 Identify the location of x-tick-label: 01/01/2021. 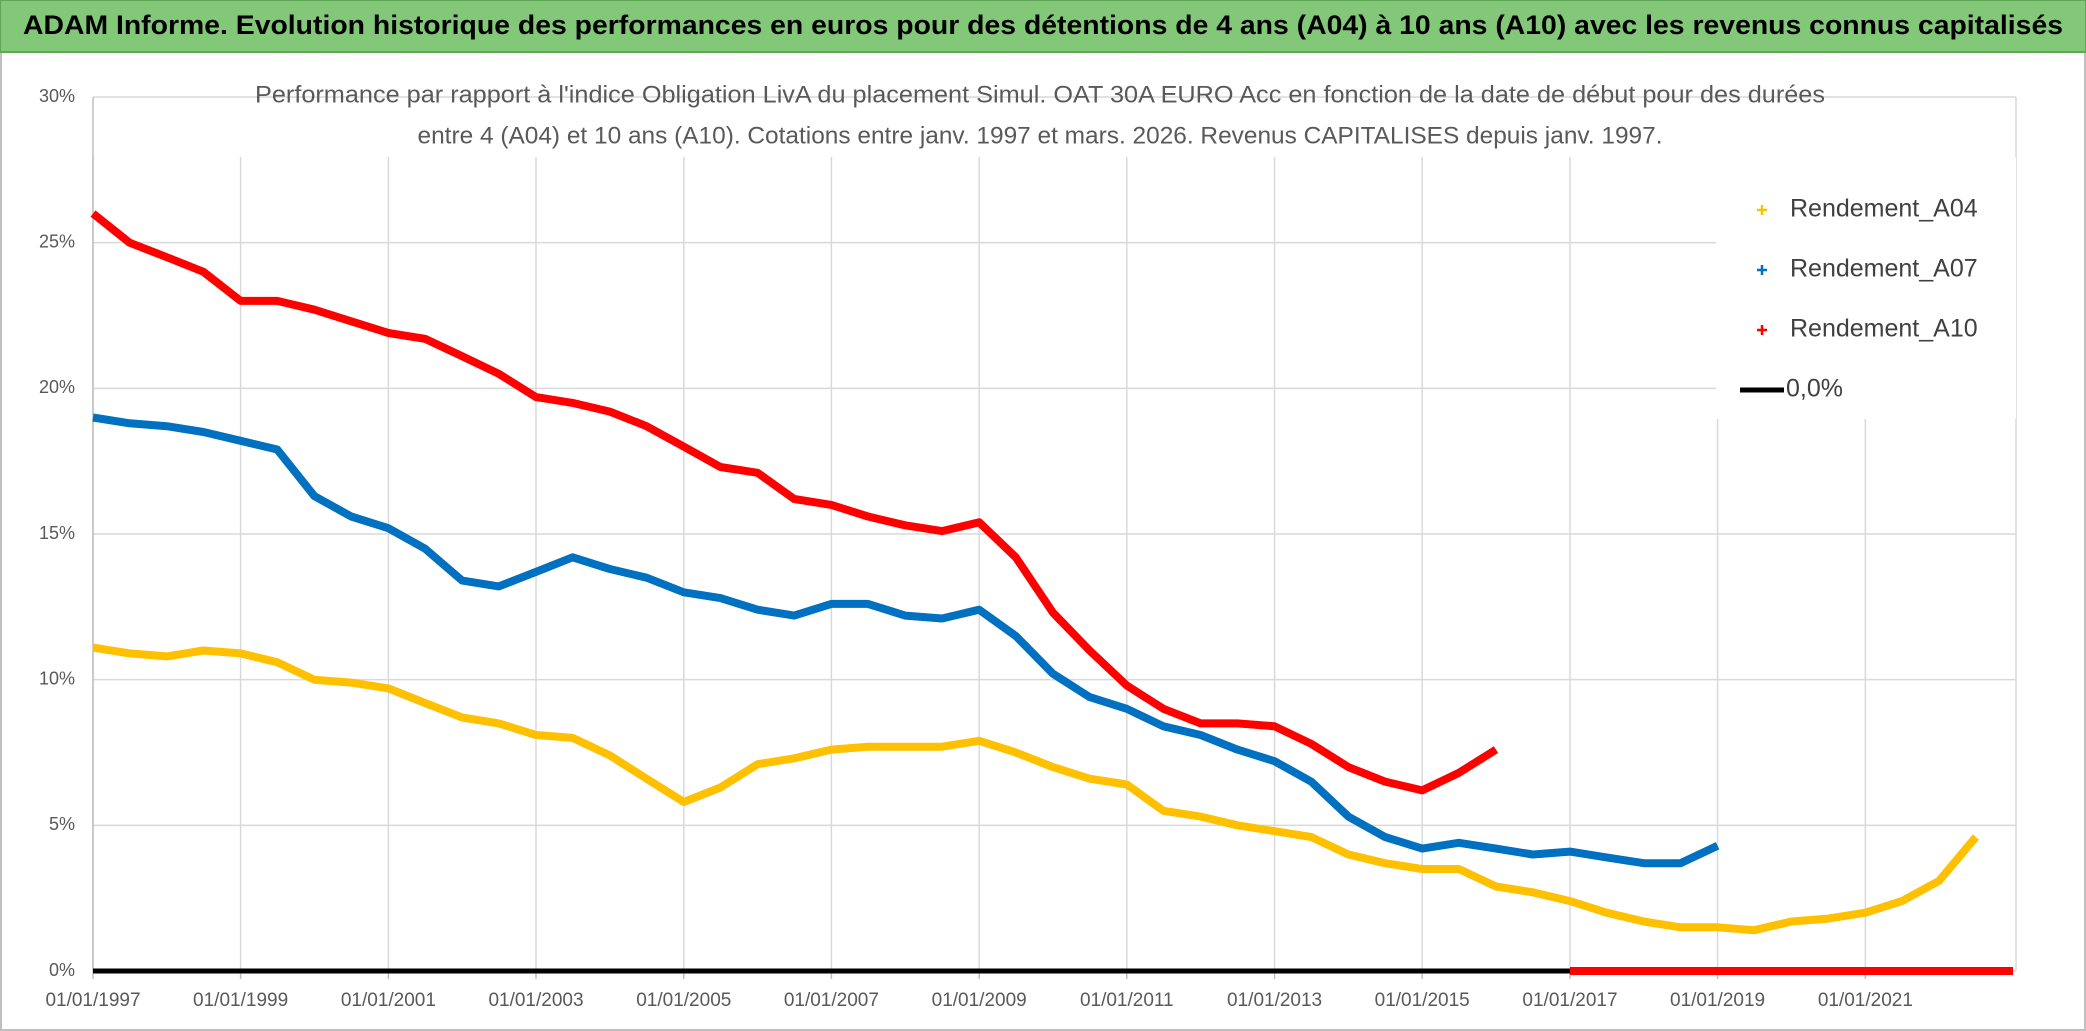
(1865, 1000).